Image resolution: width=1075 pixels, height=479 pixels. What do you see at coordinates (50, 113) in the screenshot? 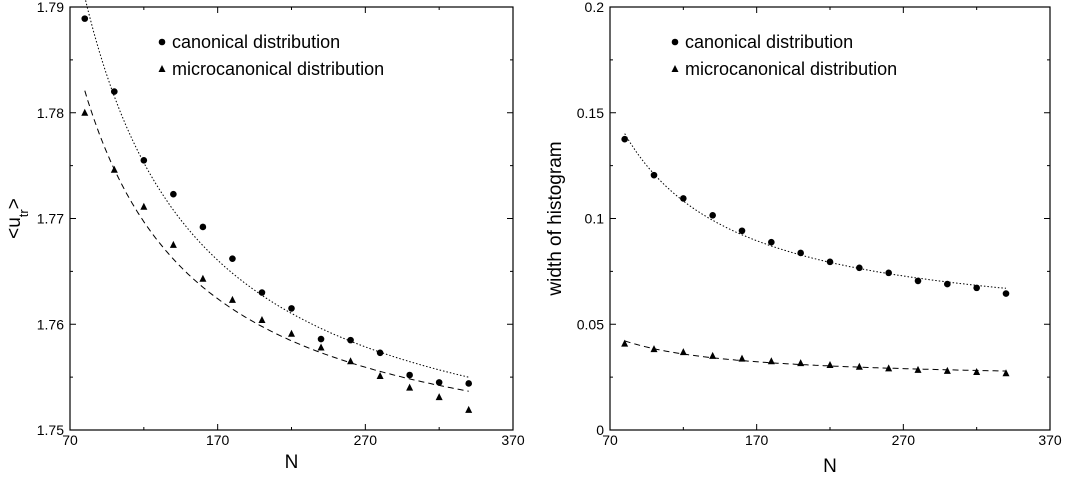
I see `y-tick-label: 1.78` at bounding box center [50, 113].